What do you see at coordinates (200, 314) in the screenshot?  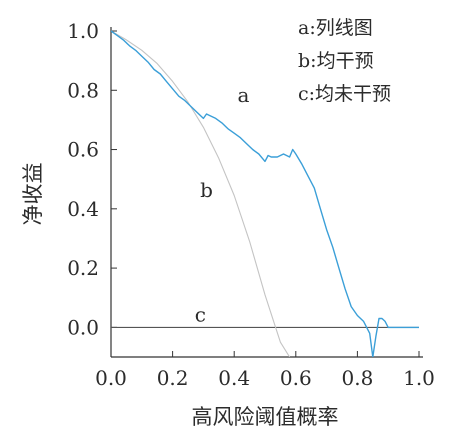 I see `curve-label-c: c` at bounding box center [200, 314].